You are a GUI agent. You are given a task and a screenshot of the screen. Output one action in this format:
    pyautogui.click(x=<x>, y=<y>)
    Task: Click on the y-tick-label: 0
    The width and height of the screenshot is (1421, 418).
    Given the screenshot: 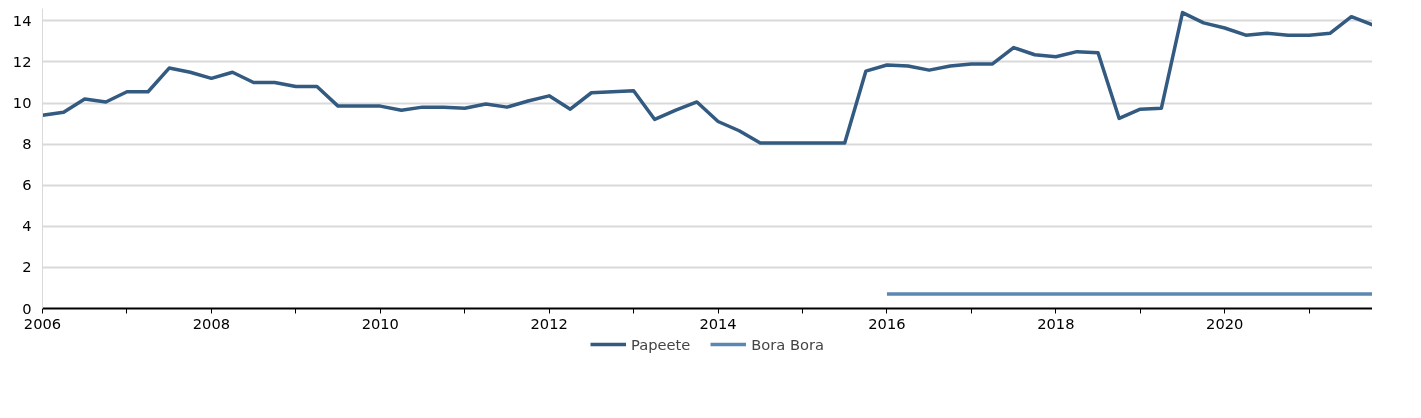 What is the action you would take?
    pyautogui.click(x=27, y=308)
    